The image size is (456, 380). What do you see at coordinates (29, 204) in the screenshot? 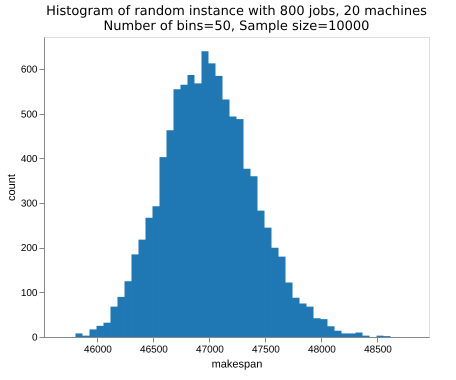
I see `y-tick-label: 300` at bounding box center [29, 204].